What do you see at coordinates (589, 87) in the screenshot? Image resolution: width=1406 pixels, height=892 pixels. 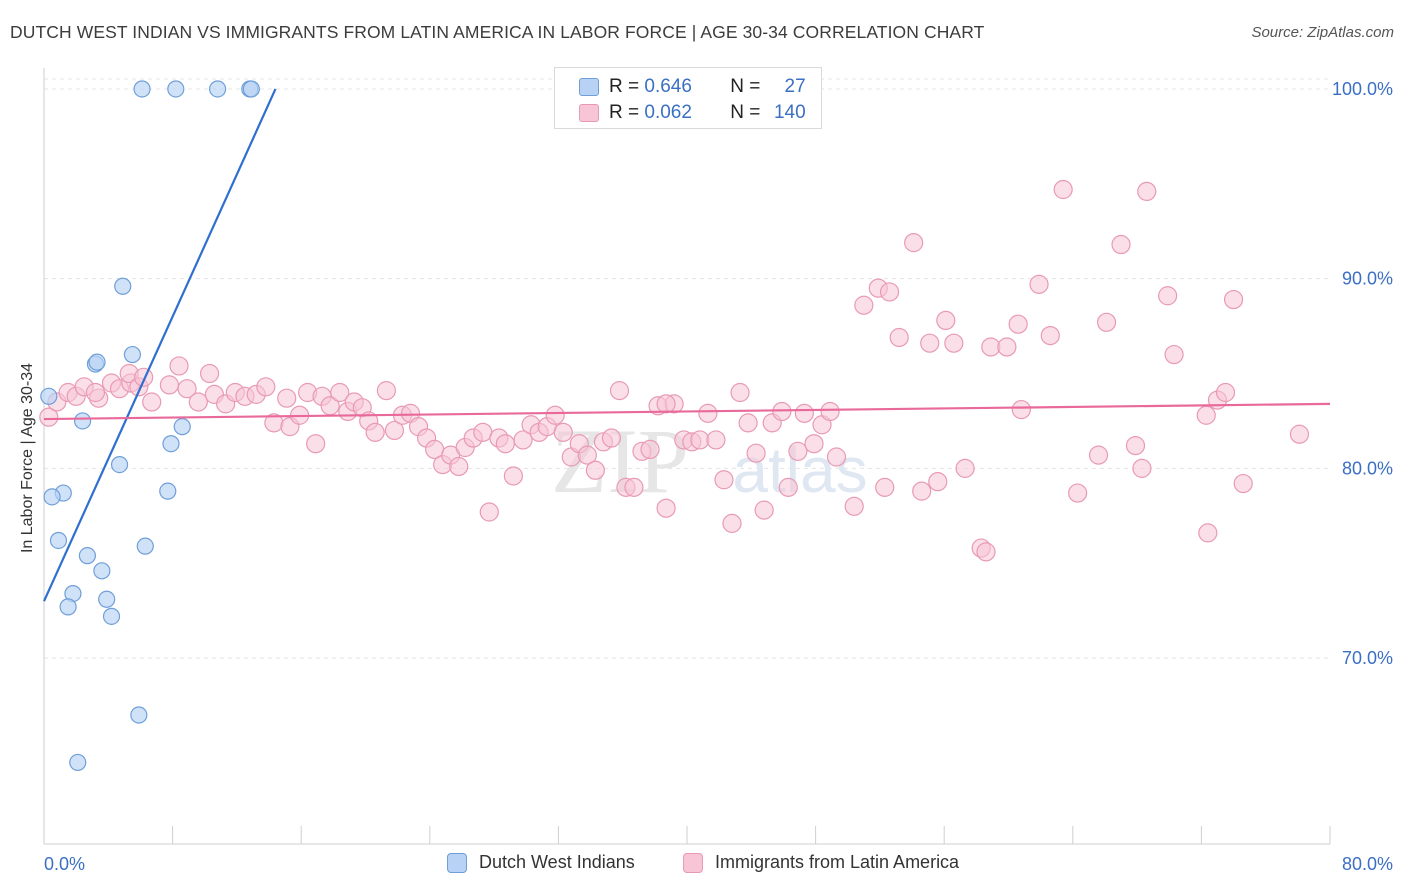 I see `legend-swatch-blue` at bounding box center [589, 87].